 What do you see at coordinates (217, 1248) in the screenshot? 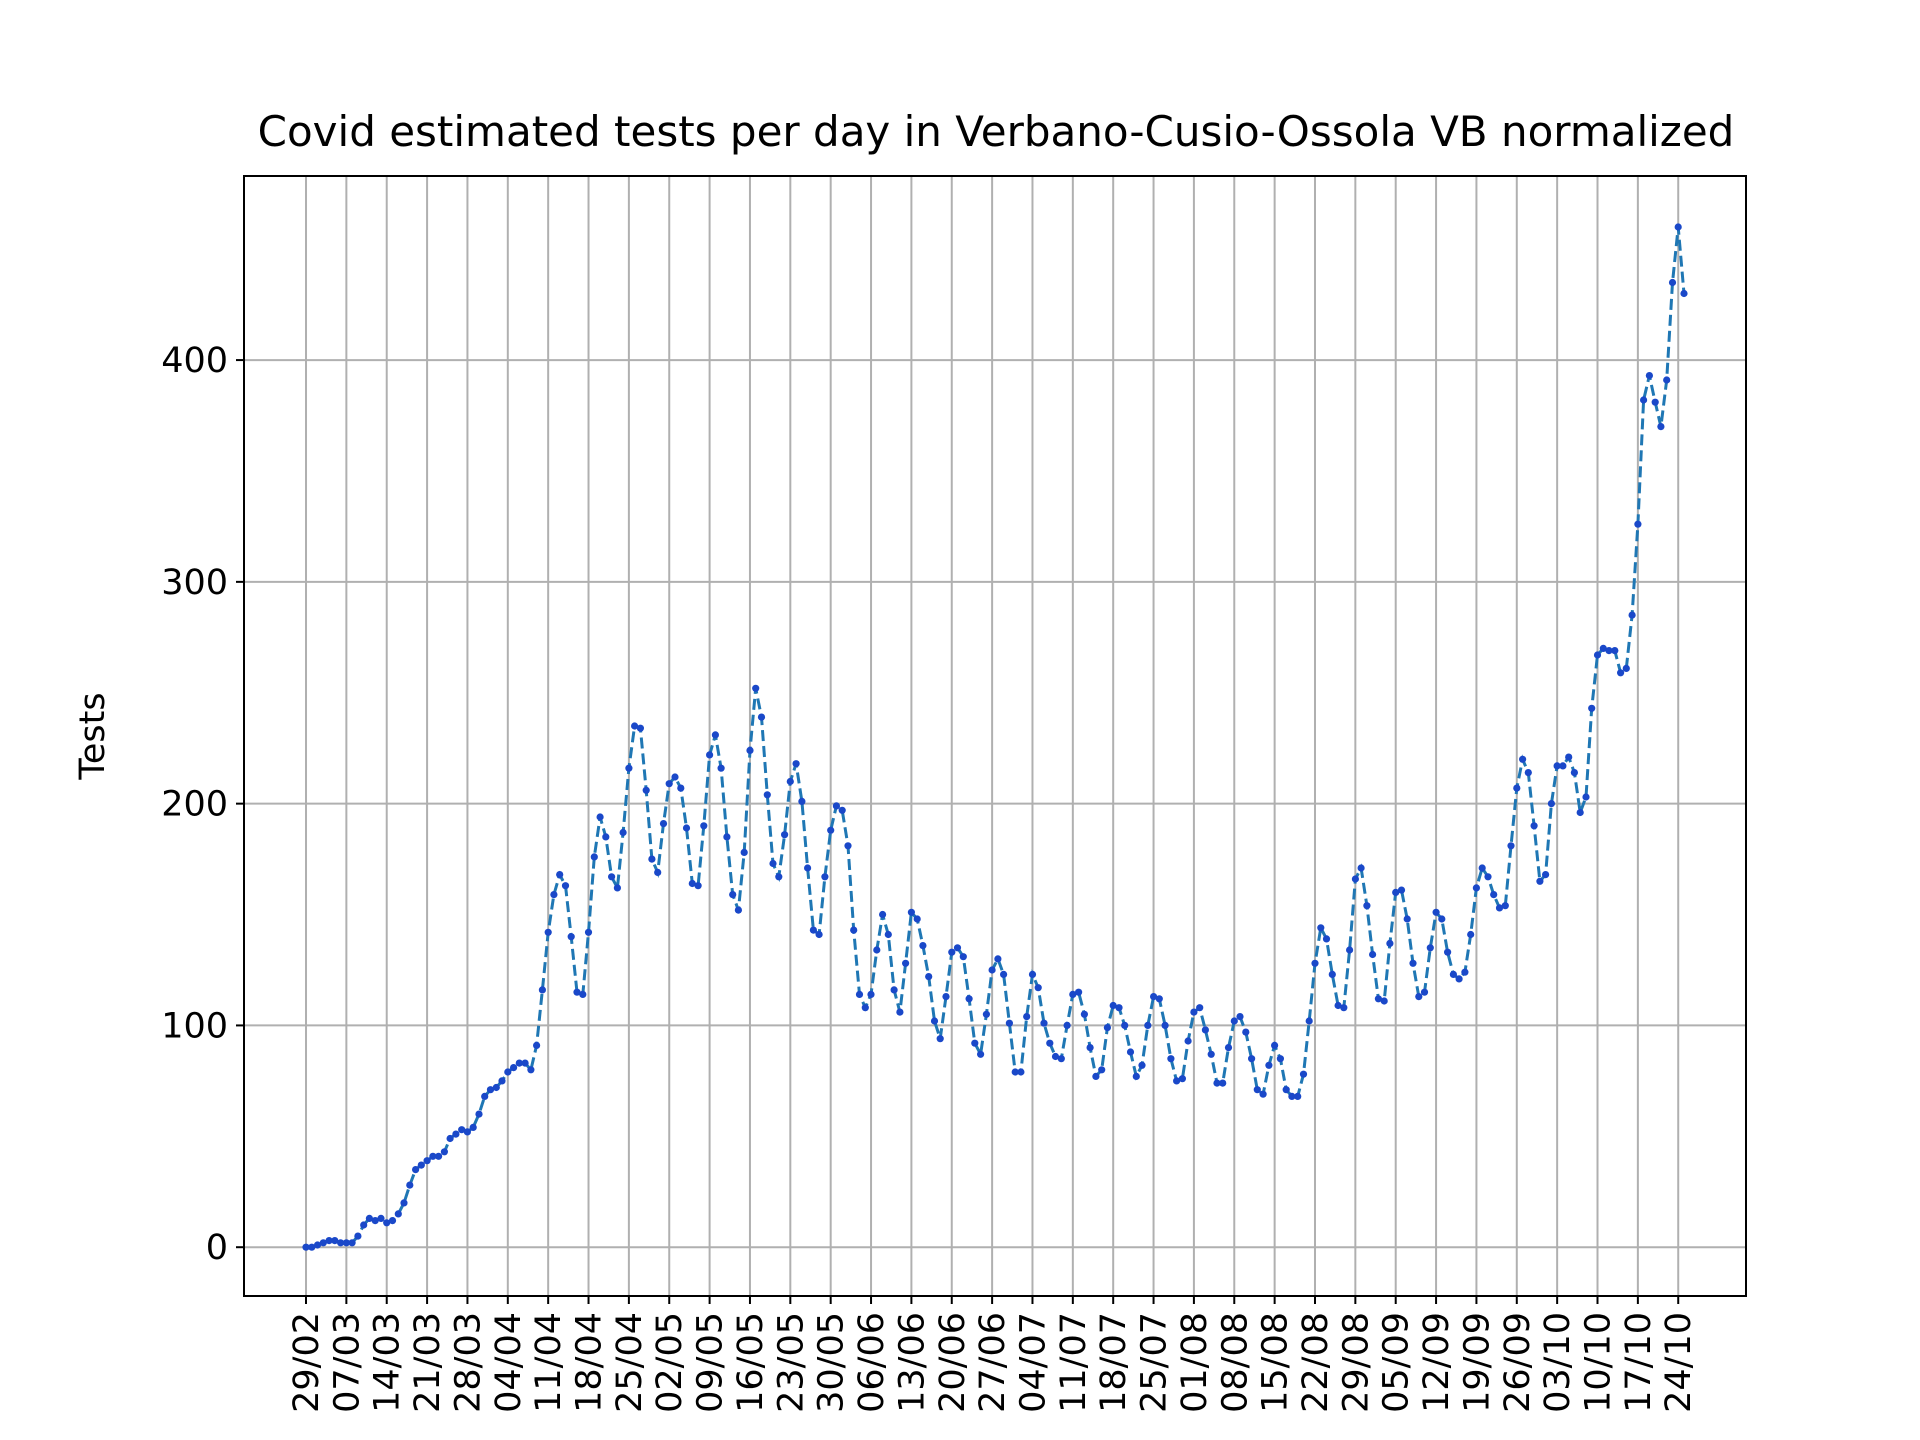
I see `y-tick-label: 0` at bounding box center [217, 1248].